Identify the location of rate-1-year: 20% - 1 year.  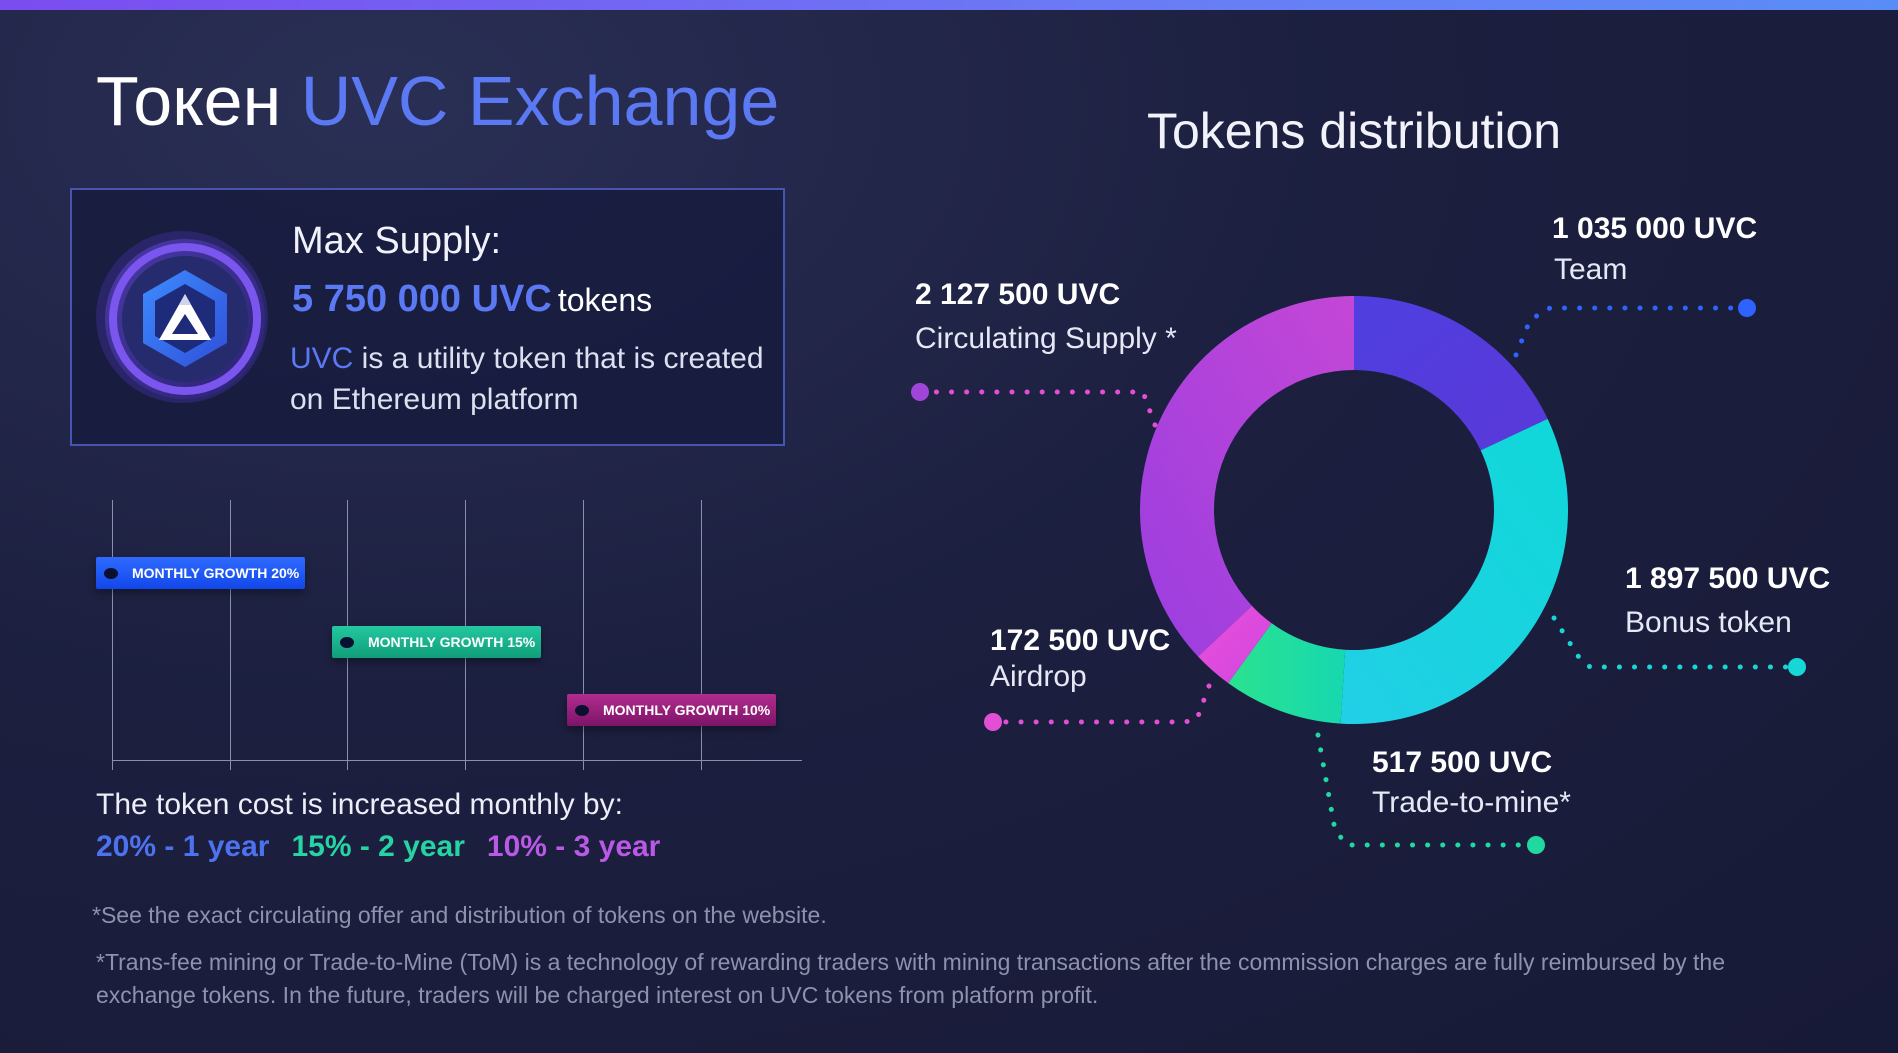
(183, 846).